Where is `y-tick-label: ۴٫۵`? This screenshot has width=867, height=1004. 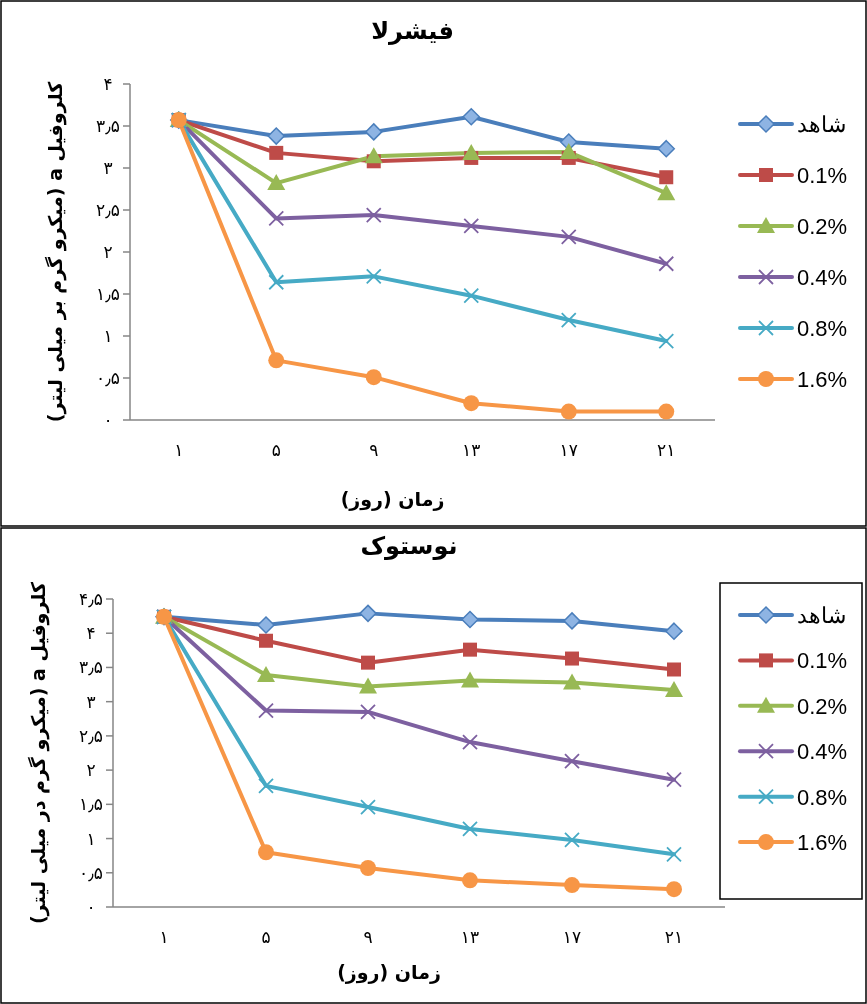
y-tick-label: ۴٫۵ is located at coordinates (91, 599).